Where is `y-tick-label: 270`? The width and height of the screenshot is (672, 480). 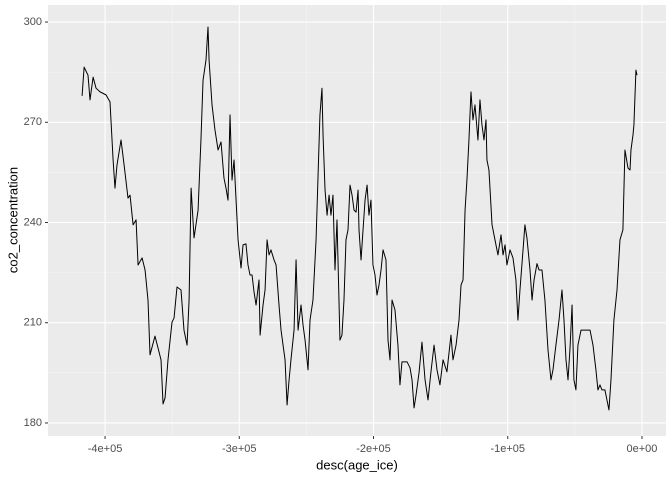 y-tick-label: 270 is located at coordinates (33, 122).